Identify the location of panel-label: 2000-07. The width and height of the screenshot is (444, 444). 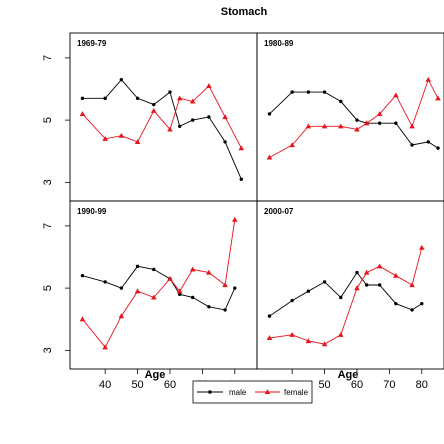
(279, 211).